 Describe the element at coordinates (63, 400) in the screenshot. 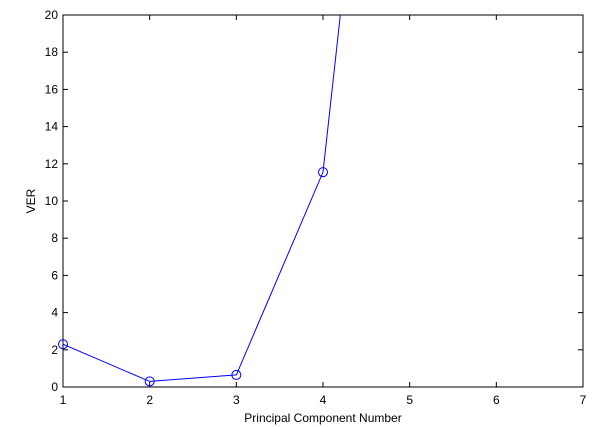

I see `x-tick-label: 1` at that location.